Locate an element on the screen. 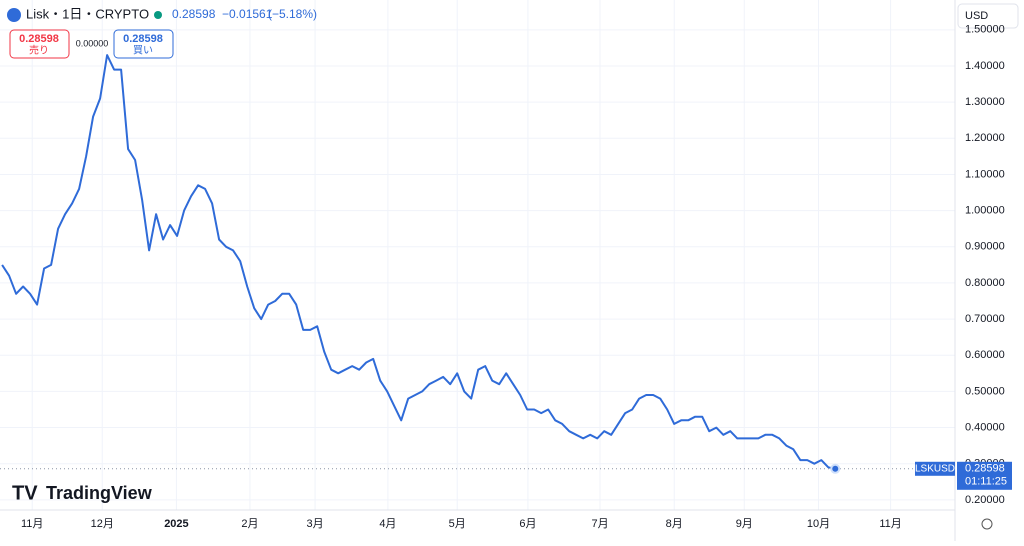  x-tick-label: 4月 is located at coordinates (387, 524).